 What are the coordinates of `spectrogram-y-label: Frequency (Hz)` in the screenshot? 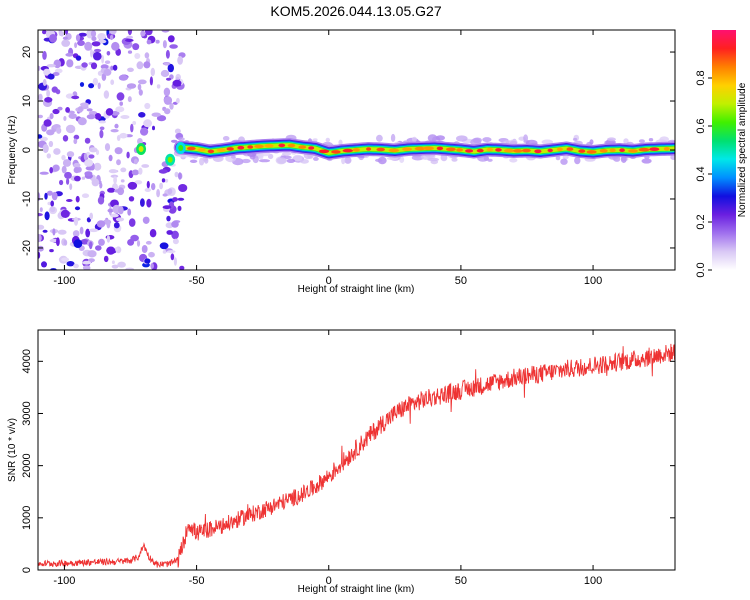 It's located at (12, 150).